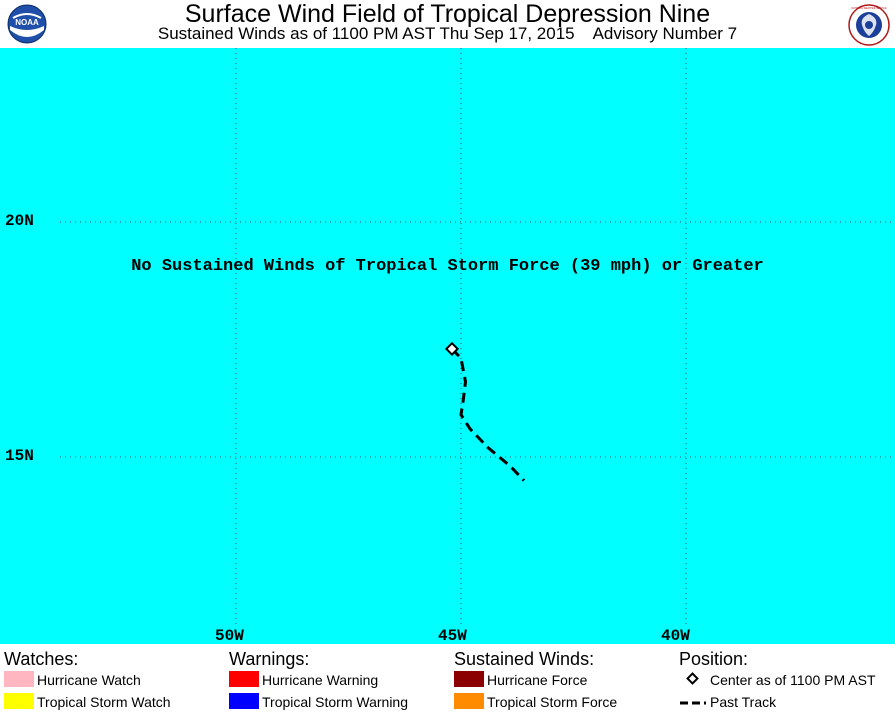 This screenshot has height=716, width=895. I want to click on legend-item: Past Track, so click(727, 702).